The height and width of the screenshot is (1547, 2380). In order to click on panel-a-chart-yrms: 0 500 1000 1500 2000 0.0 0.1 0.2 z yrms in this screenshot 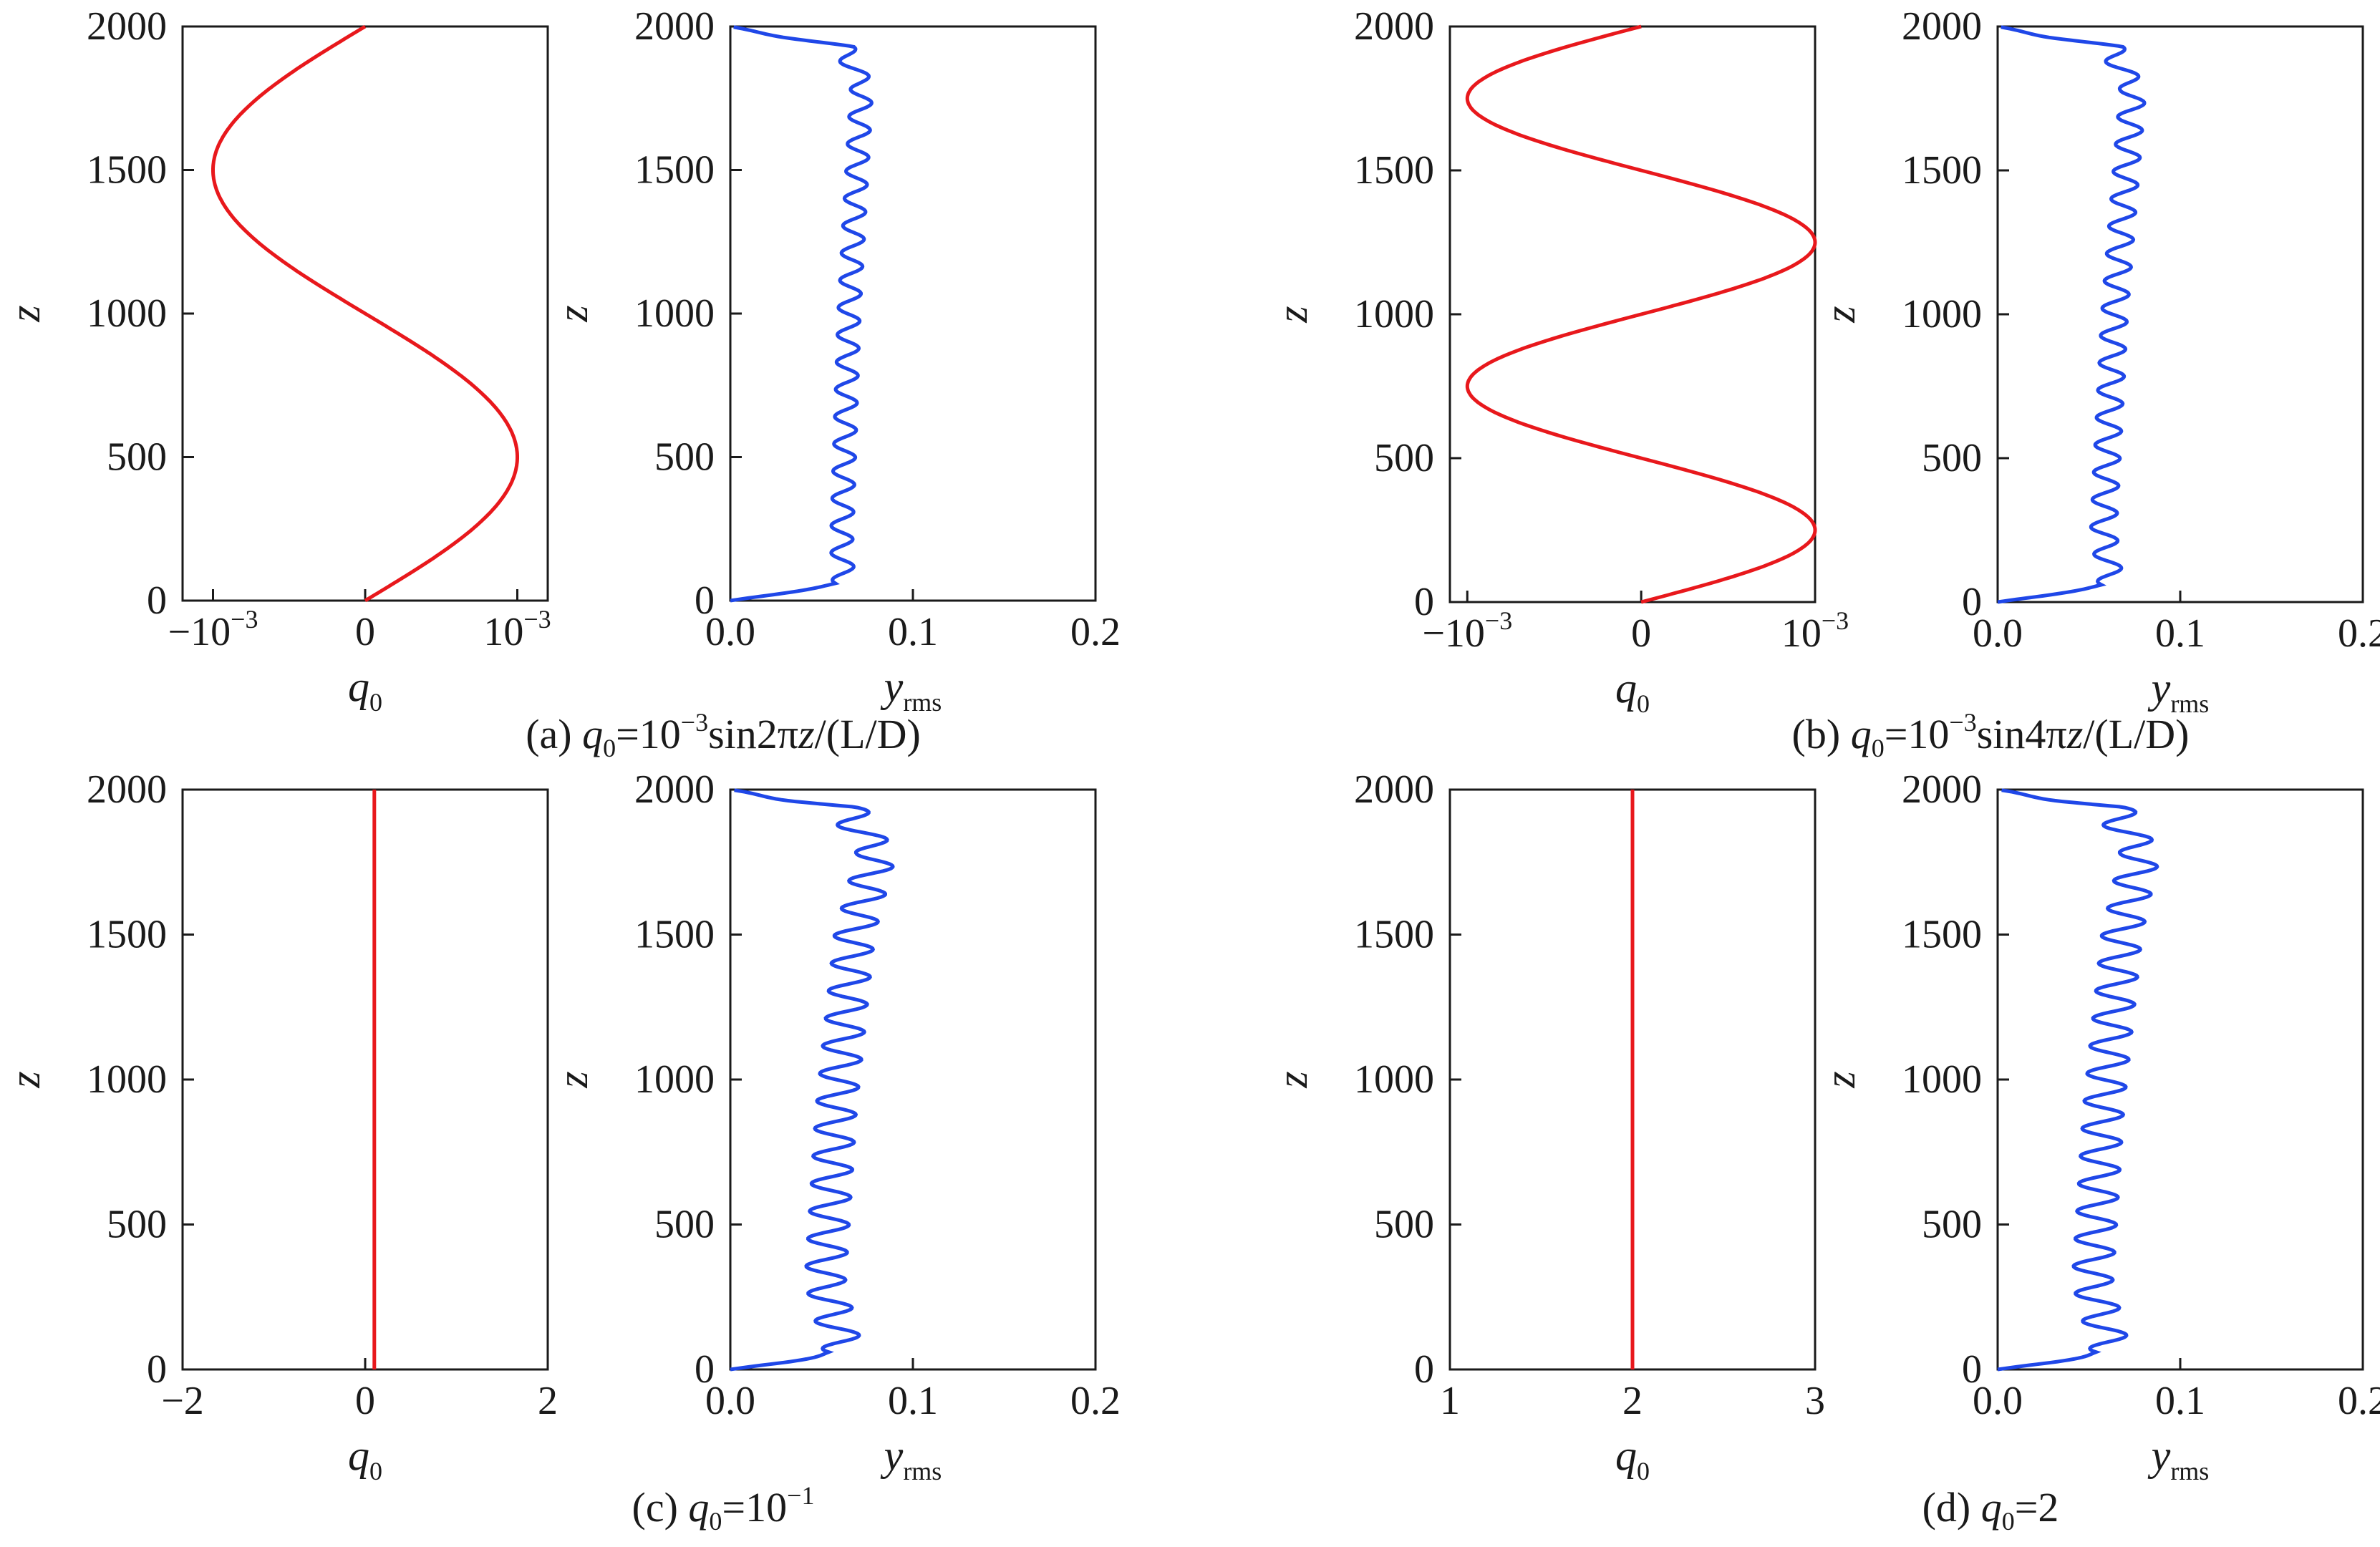, I will do `click(835, 360)`.